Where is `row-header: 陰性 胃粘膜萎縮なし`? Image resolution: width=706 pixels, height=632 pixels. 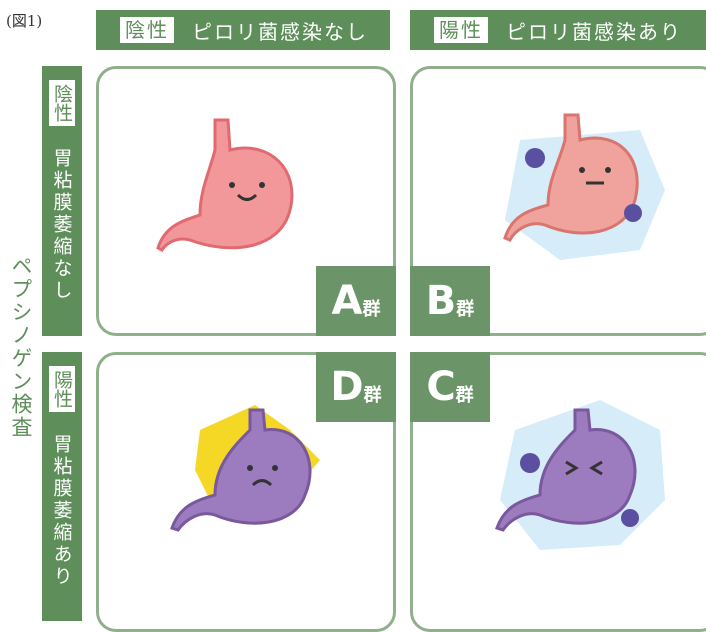 row-header: 陰性 胃粘膜萎縮なし is located at coordinates (62, 201).